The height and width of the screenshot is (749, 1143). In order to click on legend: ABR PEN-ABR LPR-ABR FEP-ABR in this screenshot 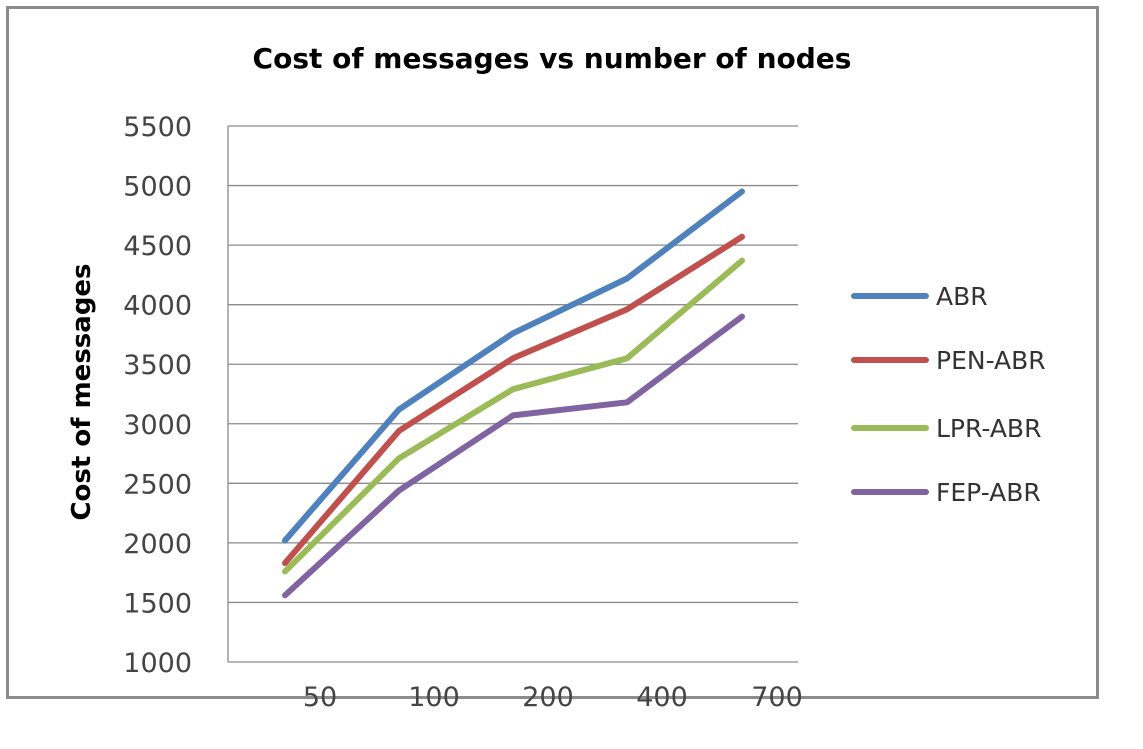, I will do `click(948, 394)`.